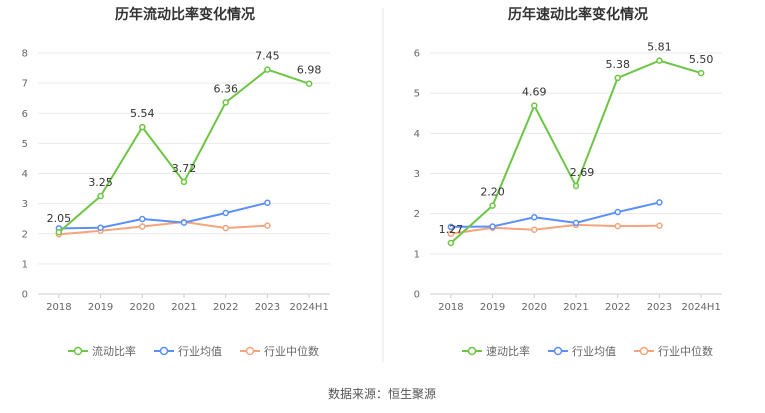 This screenshot has height=413, width=765. I want to click on data-label: 5.54, so click(142, 113).